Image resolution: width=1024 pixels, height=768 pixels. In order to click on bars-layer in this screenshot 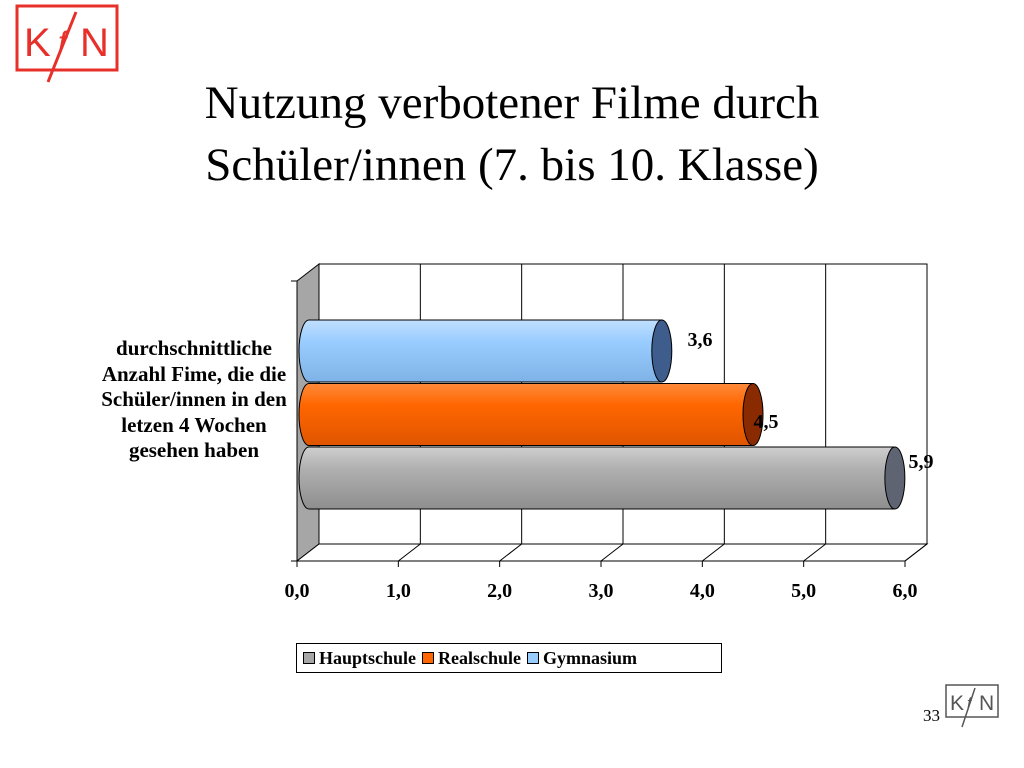, I will do `click(602, 414)`.